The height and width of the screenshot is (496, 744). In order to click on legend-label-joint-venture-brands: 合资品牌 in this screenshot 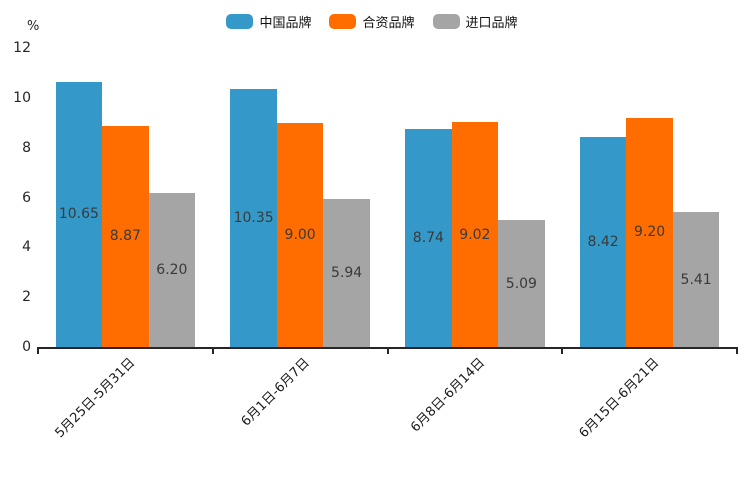, I will do `click(388, 23)`.